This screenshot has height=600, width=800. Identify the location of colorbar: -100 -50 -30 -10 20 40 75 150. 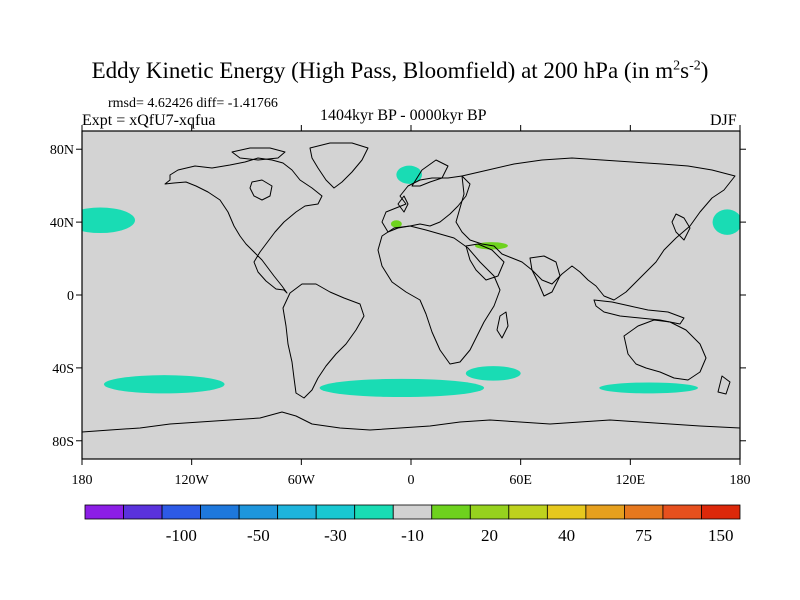
(412, 524).